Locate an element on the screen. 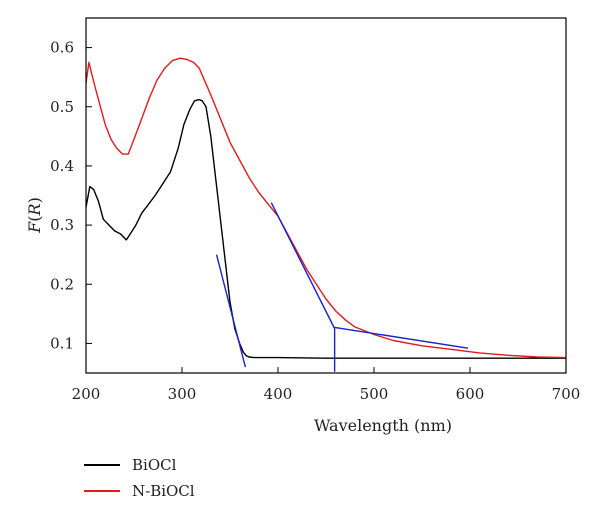  y-tick-label-2: 0.3 is located at coordinates (62, 225).